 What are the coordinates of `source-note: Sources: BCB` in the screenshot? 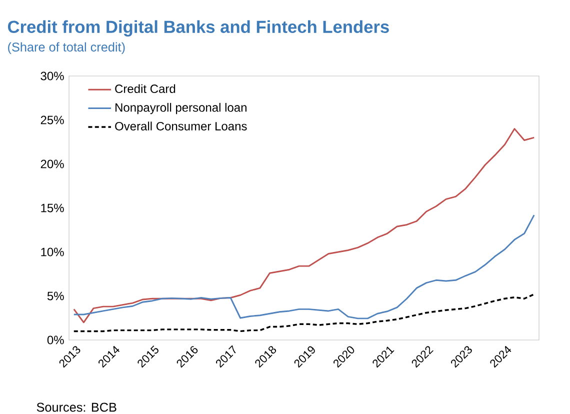 It's located at (76, 407).